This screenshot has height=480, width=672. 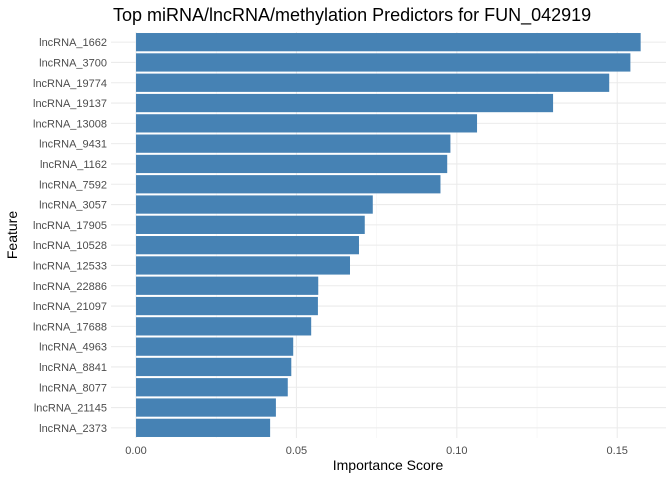 What do you see at coordinates (70, 307) in the screenshot?
I see `y-tick-label: lncRNA_21097` at bounding box center [70, 307].